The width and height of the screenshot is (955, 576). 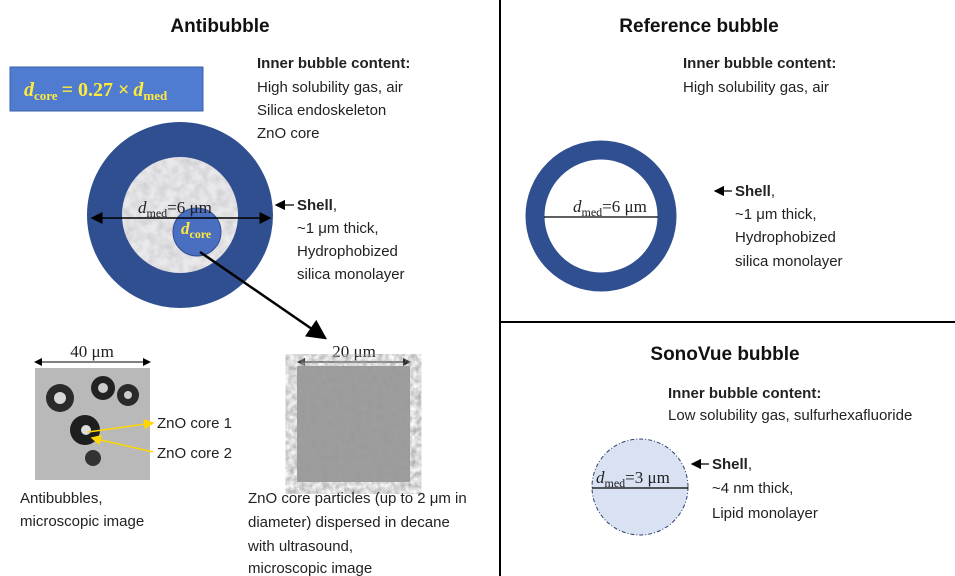 What do you see at coordinates (357, 498) in the screenshot?
I see `caption: ZnO core particles (up to 2 μm in` at bounding box center [357, 498].